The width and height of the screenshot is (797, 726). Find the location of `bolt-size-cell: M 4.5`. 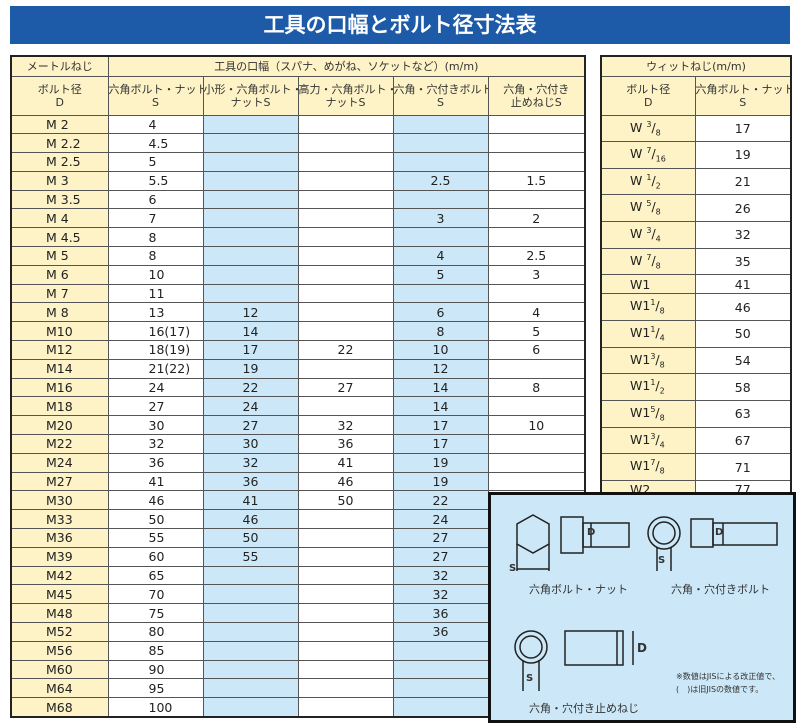

bolt-size-cell: M 4.5 is located at coordinates (59, 237).